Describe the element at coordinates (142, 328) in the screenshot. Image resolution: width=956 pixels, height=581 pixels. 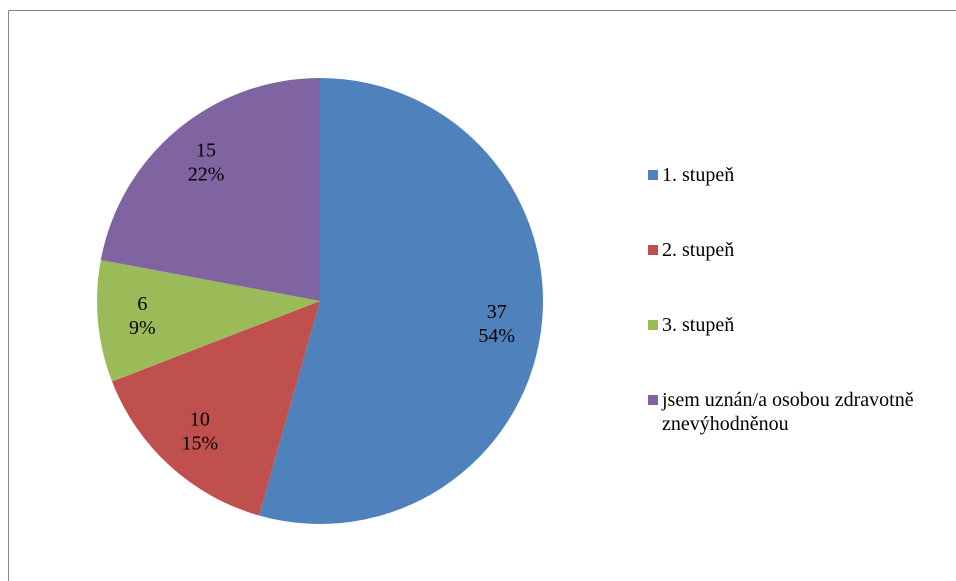
I see `data-label-percent: 9%` at that location.